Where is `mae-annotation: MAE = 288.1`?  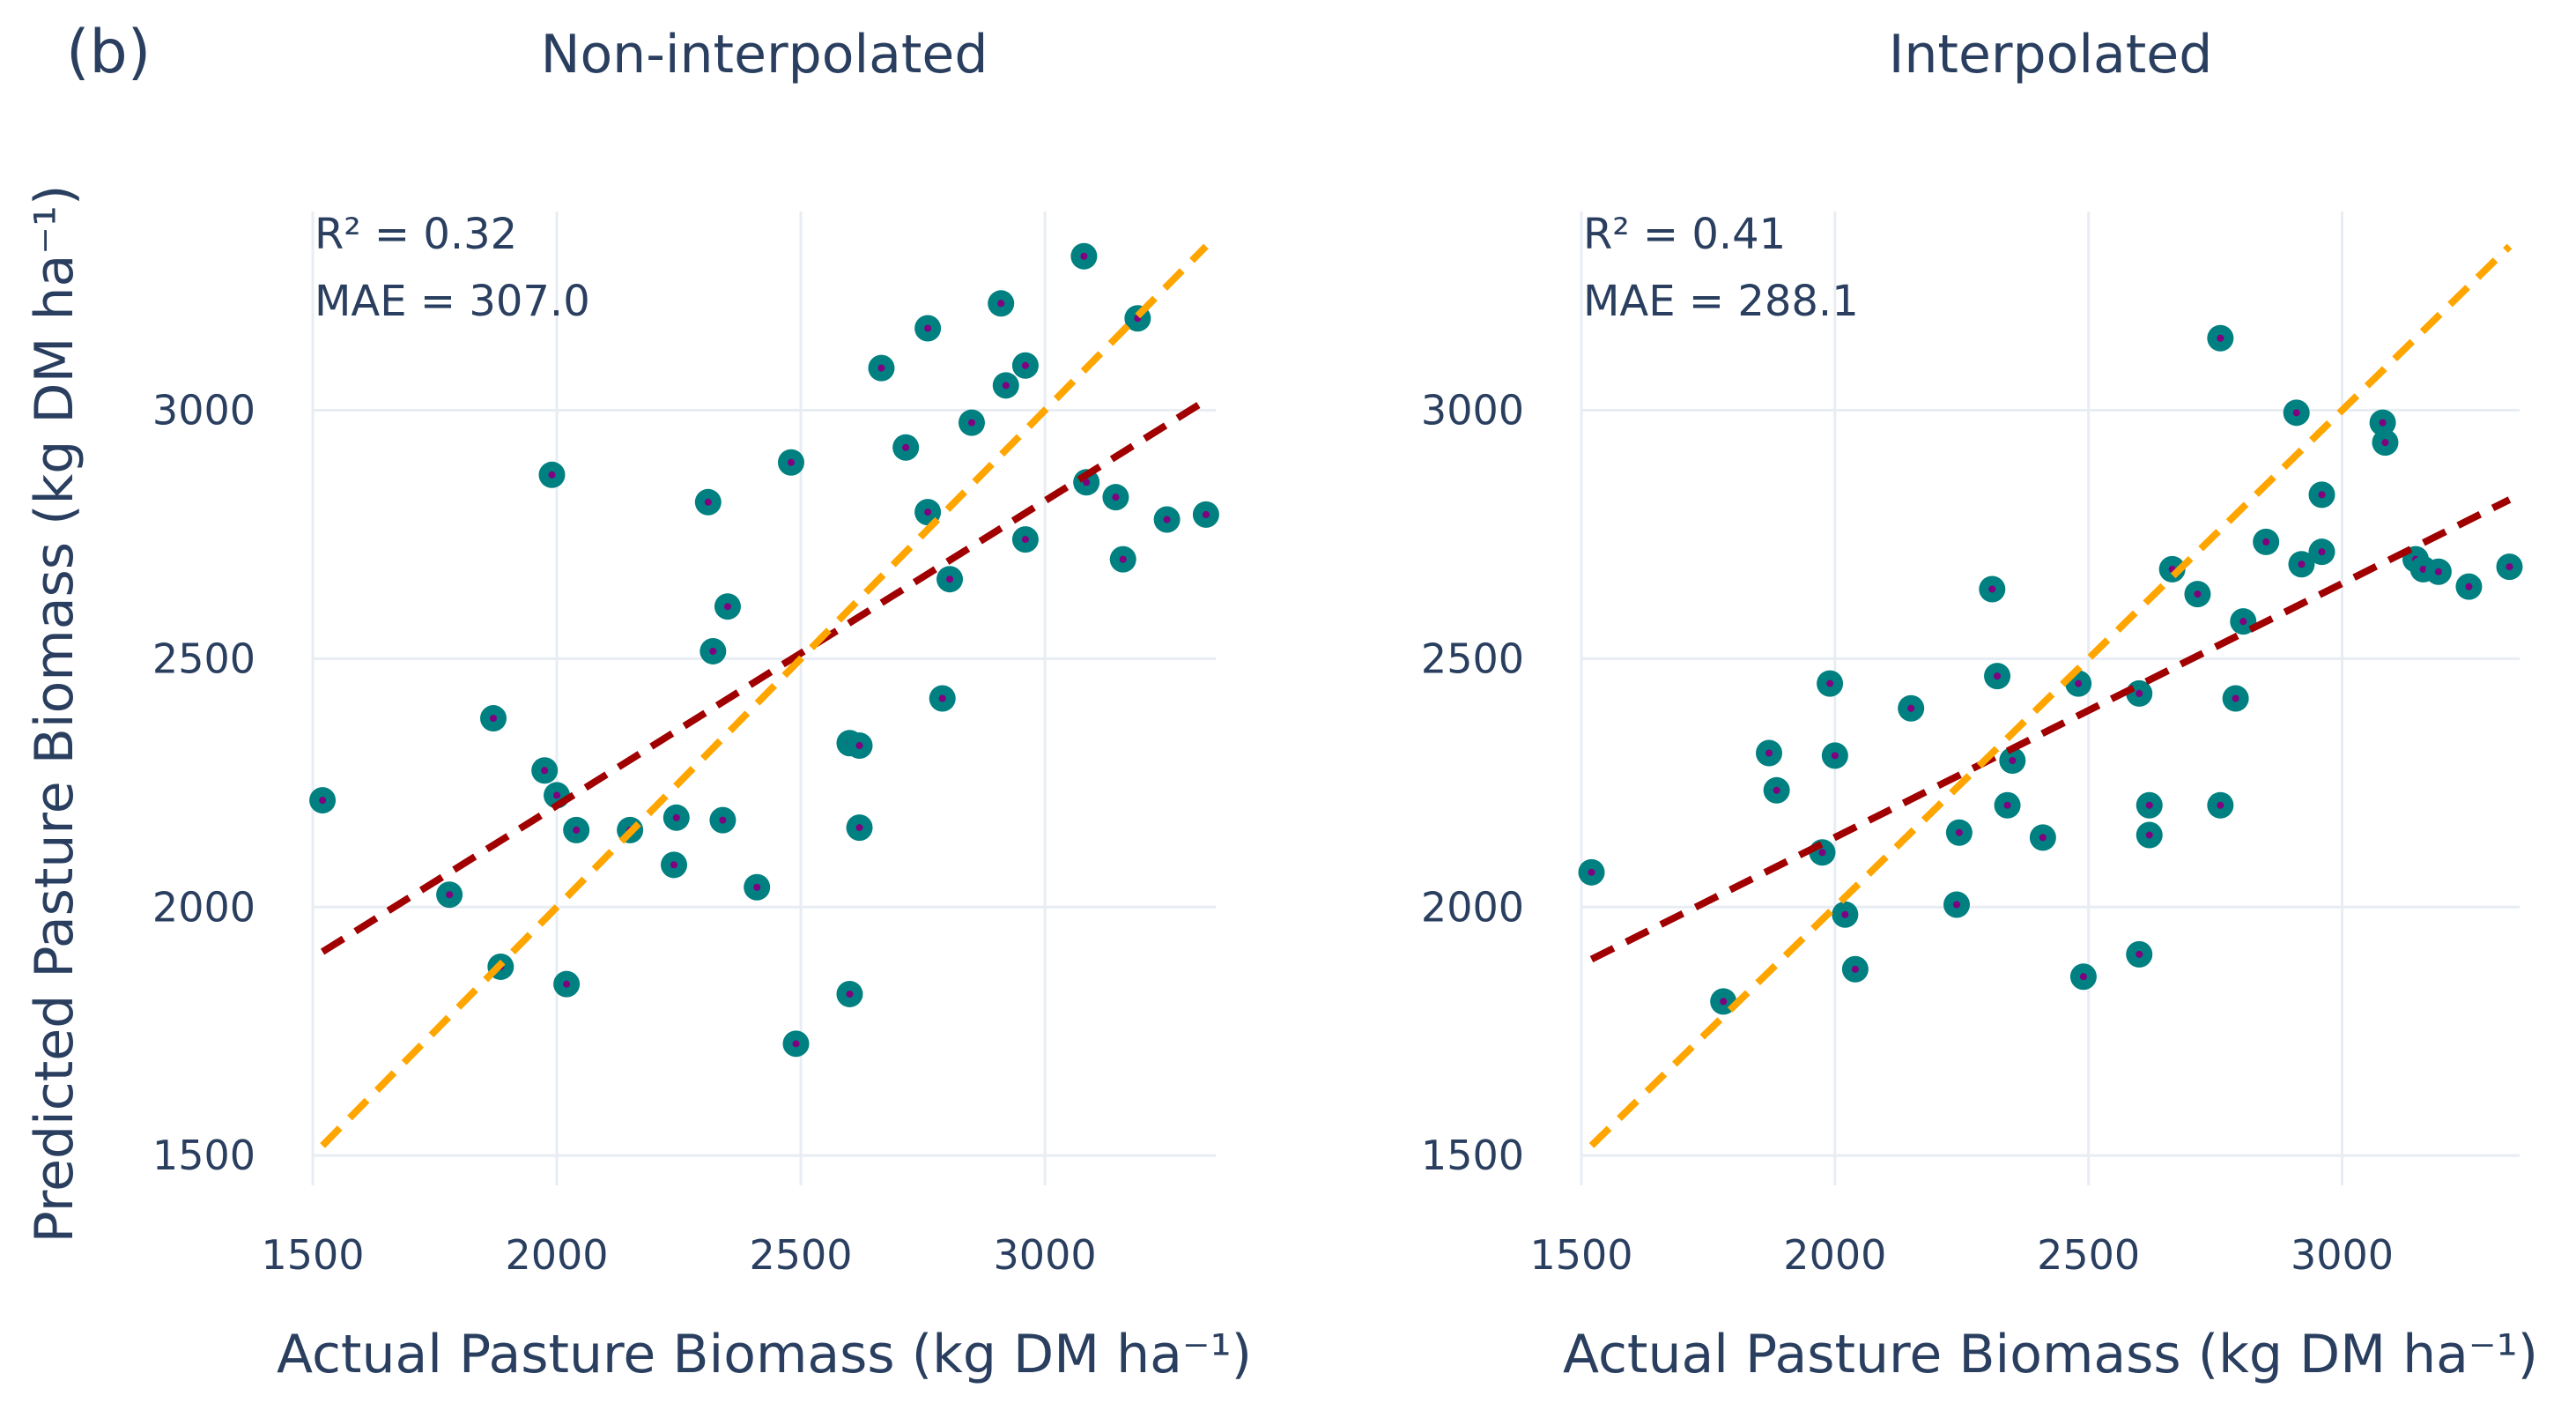 mae-annotation: MAE = 288.1 is located at coordinates (1721, 301).